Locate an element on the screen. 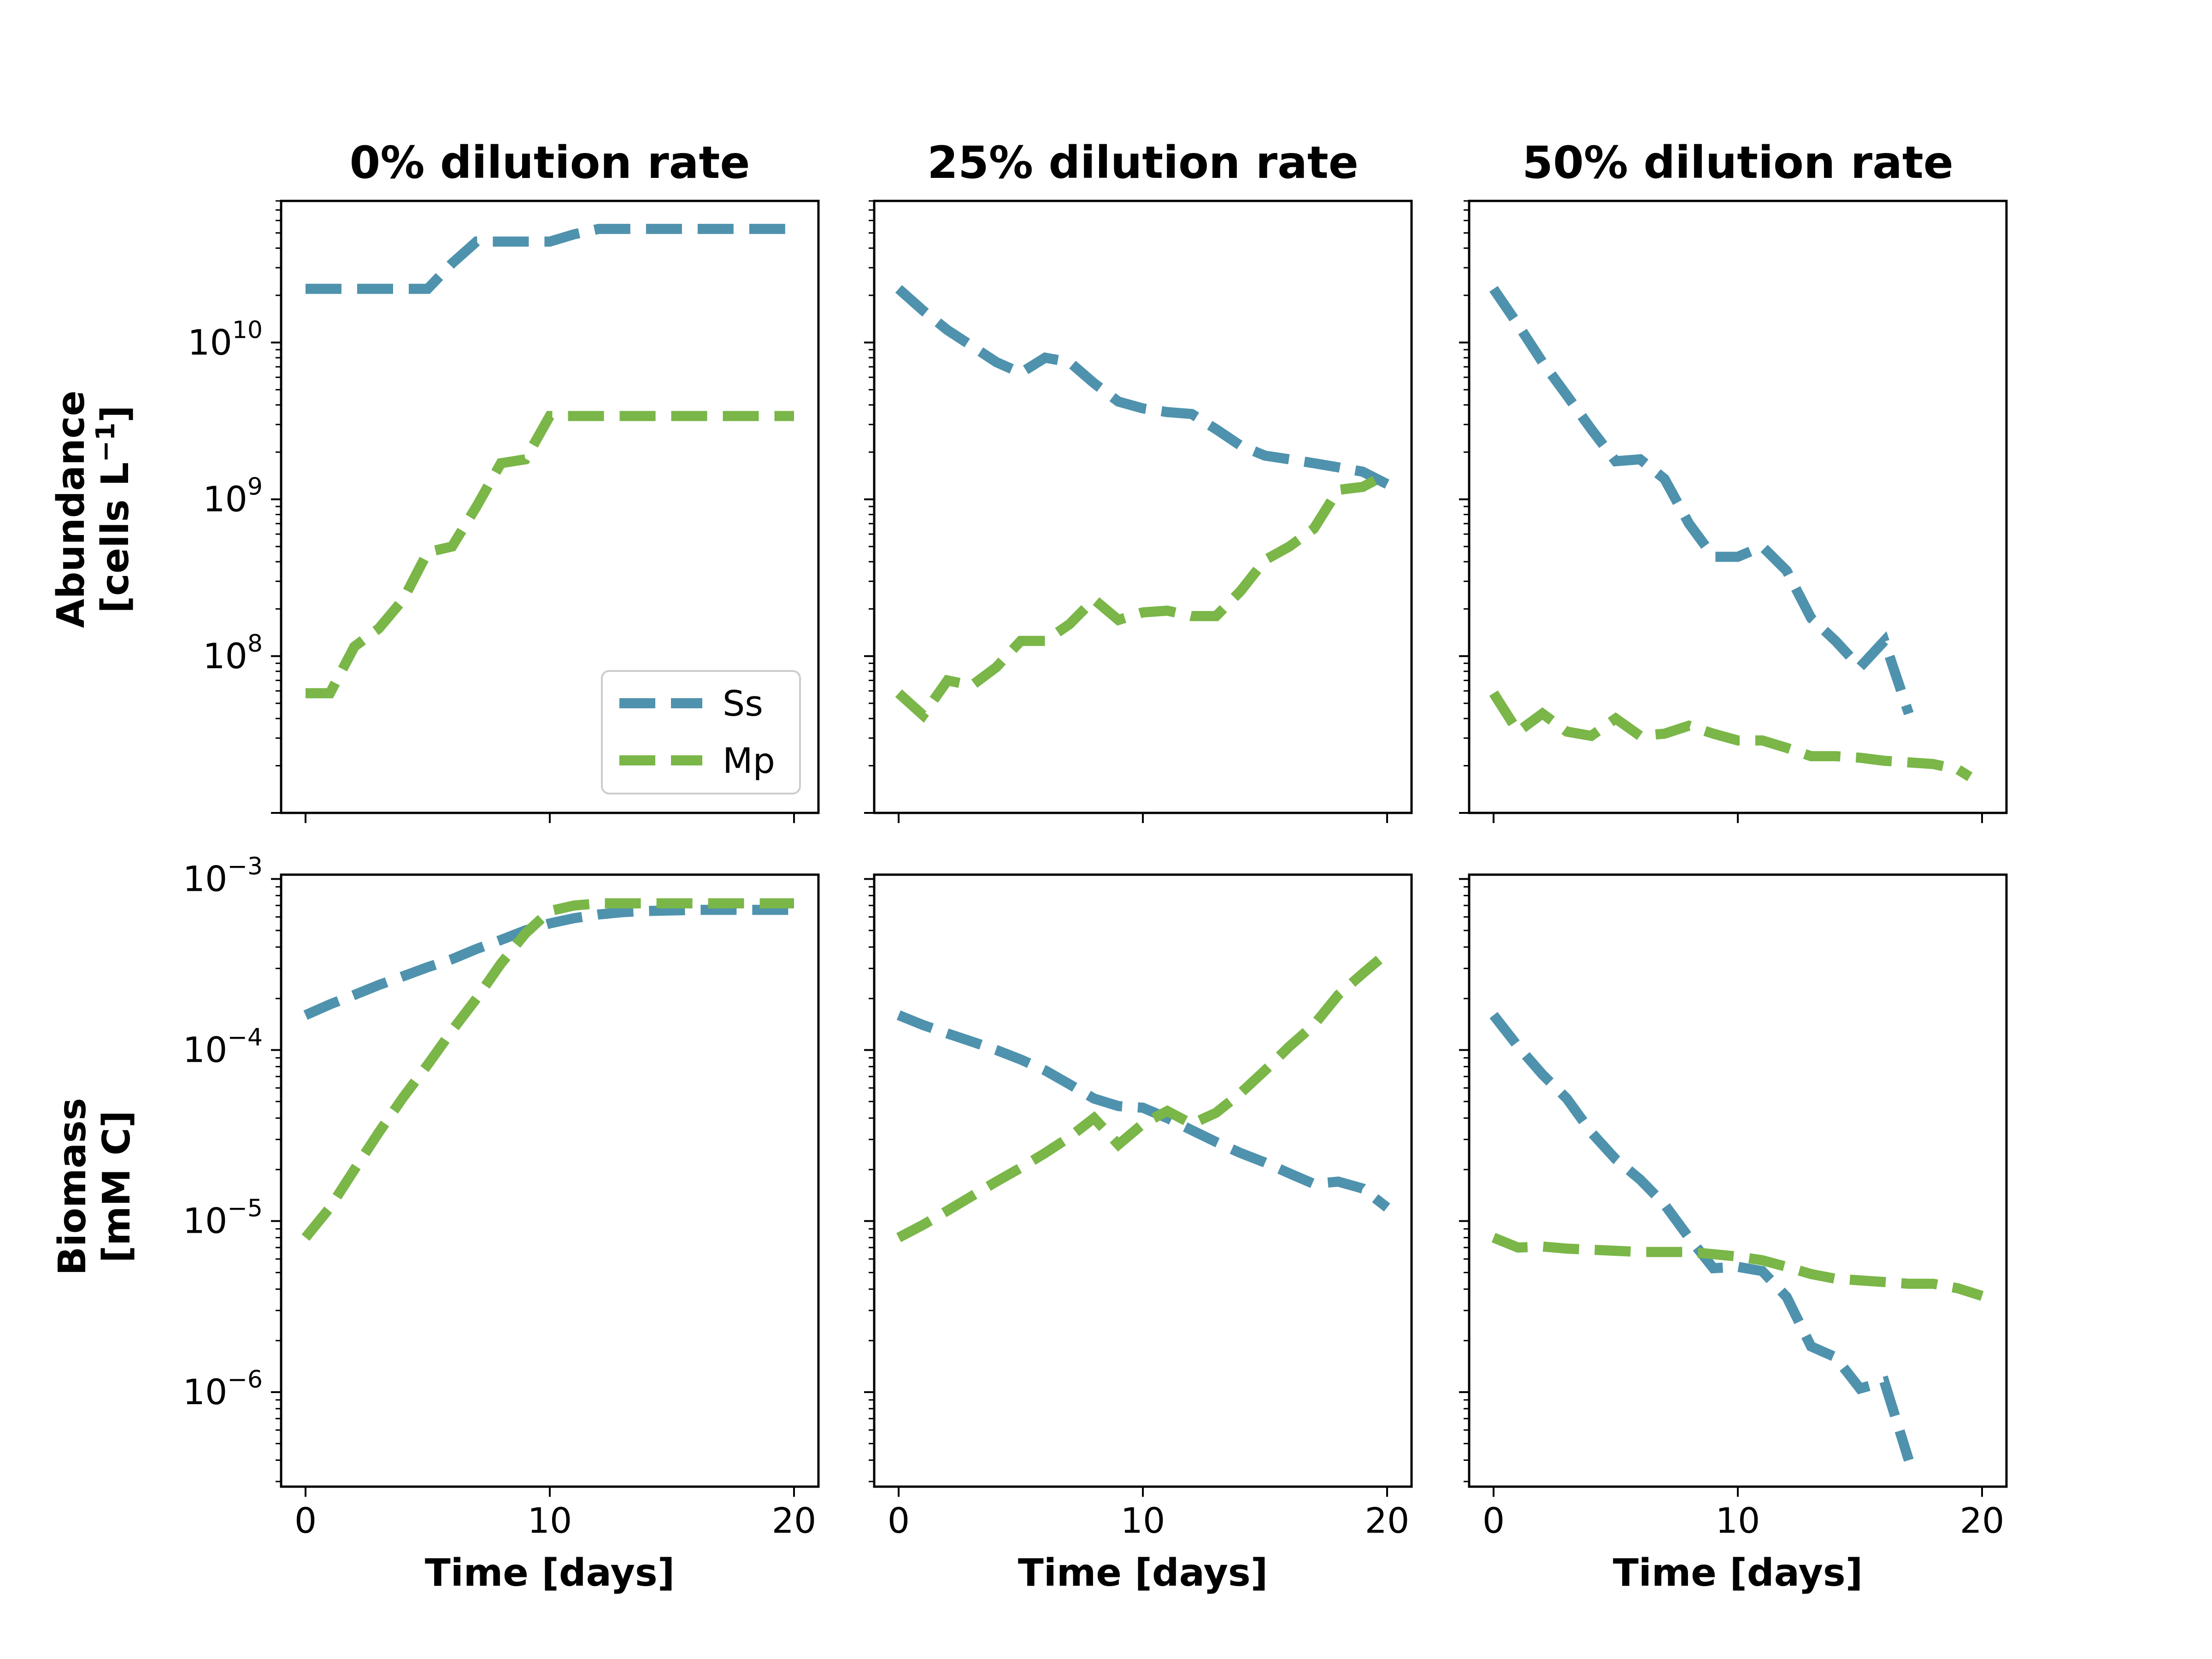 Image resolution: width=2212 pixels, height=1659 pixels. panel-1-series-mp is located at coordinates (550, 555).